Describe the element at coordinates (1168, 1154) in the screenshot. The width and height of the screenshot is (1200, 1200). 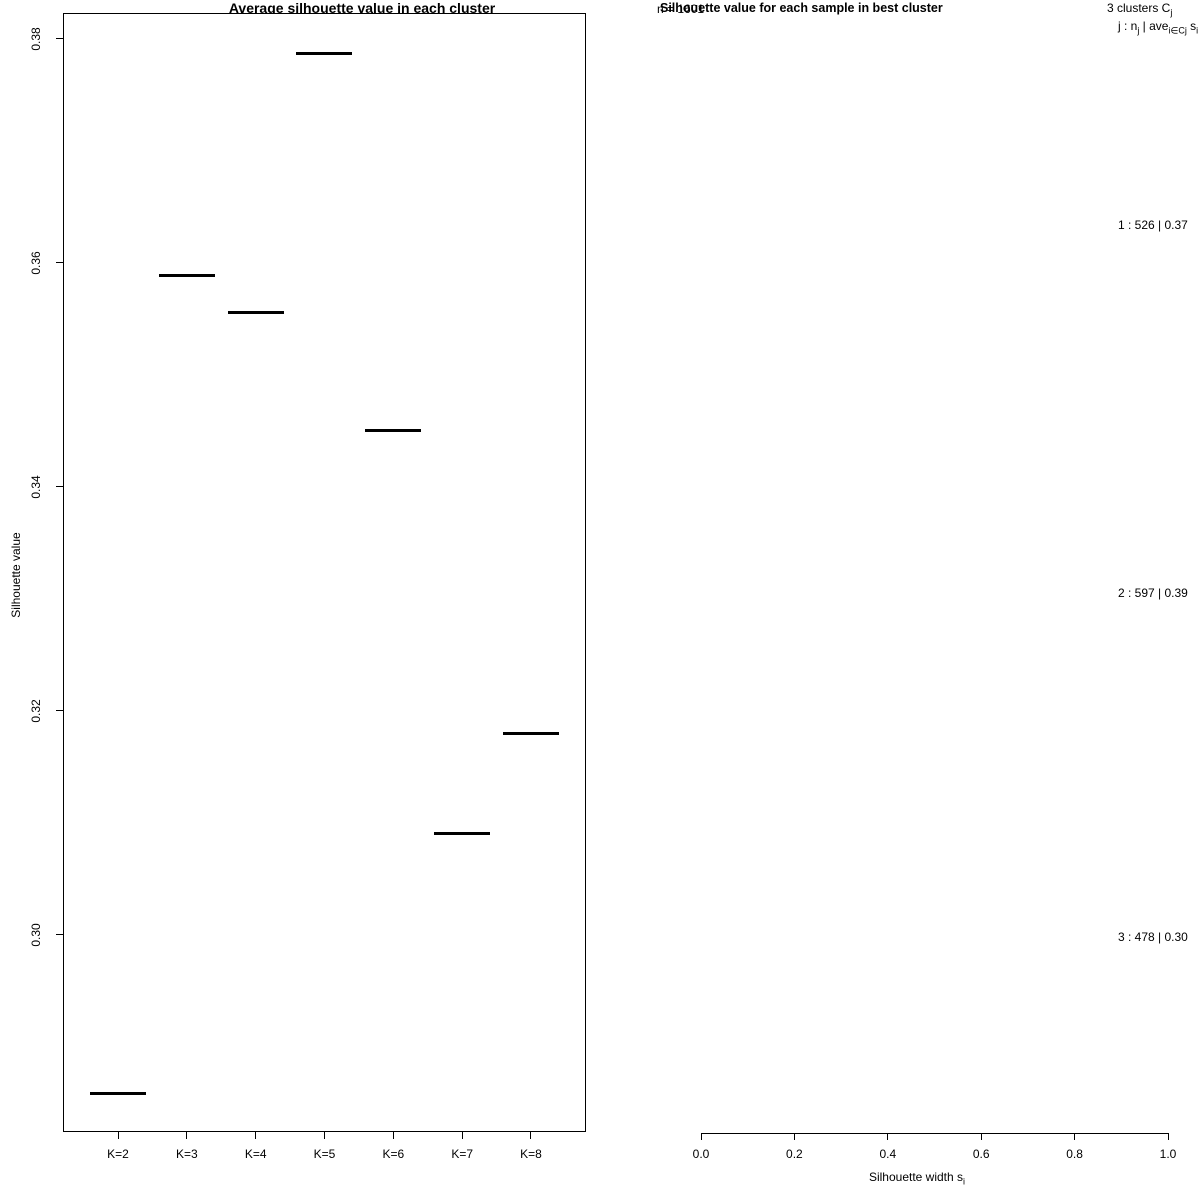
I see `x-tick-label: 1.0` at that location.